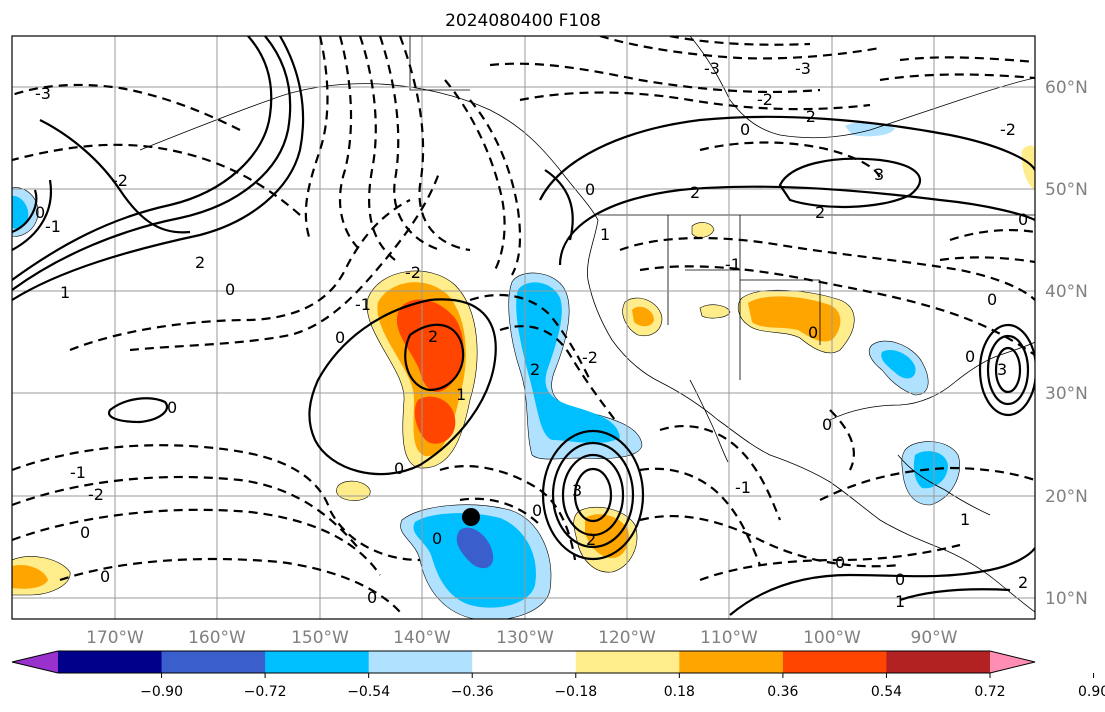 Image resolution: width=1105 pixels, height=712 pixels. What do you see at coordinates (1066, 190) in the screenshot?
I see `lat-label: 50°N` at bounding box center [1066, 190].